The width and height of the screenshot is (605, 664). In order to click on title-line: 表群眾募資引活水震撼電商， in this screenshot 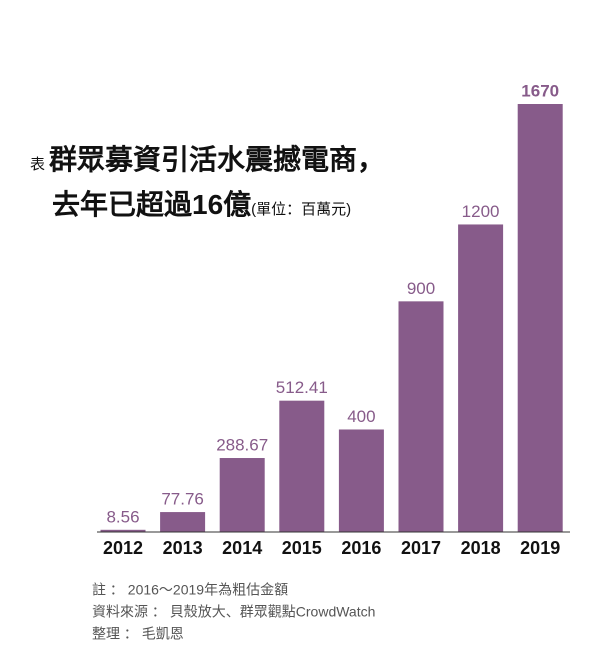, I will do `click(207, 162)`.